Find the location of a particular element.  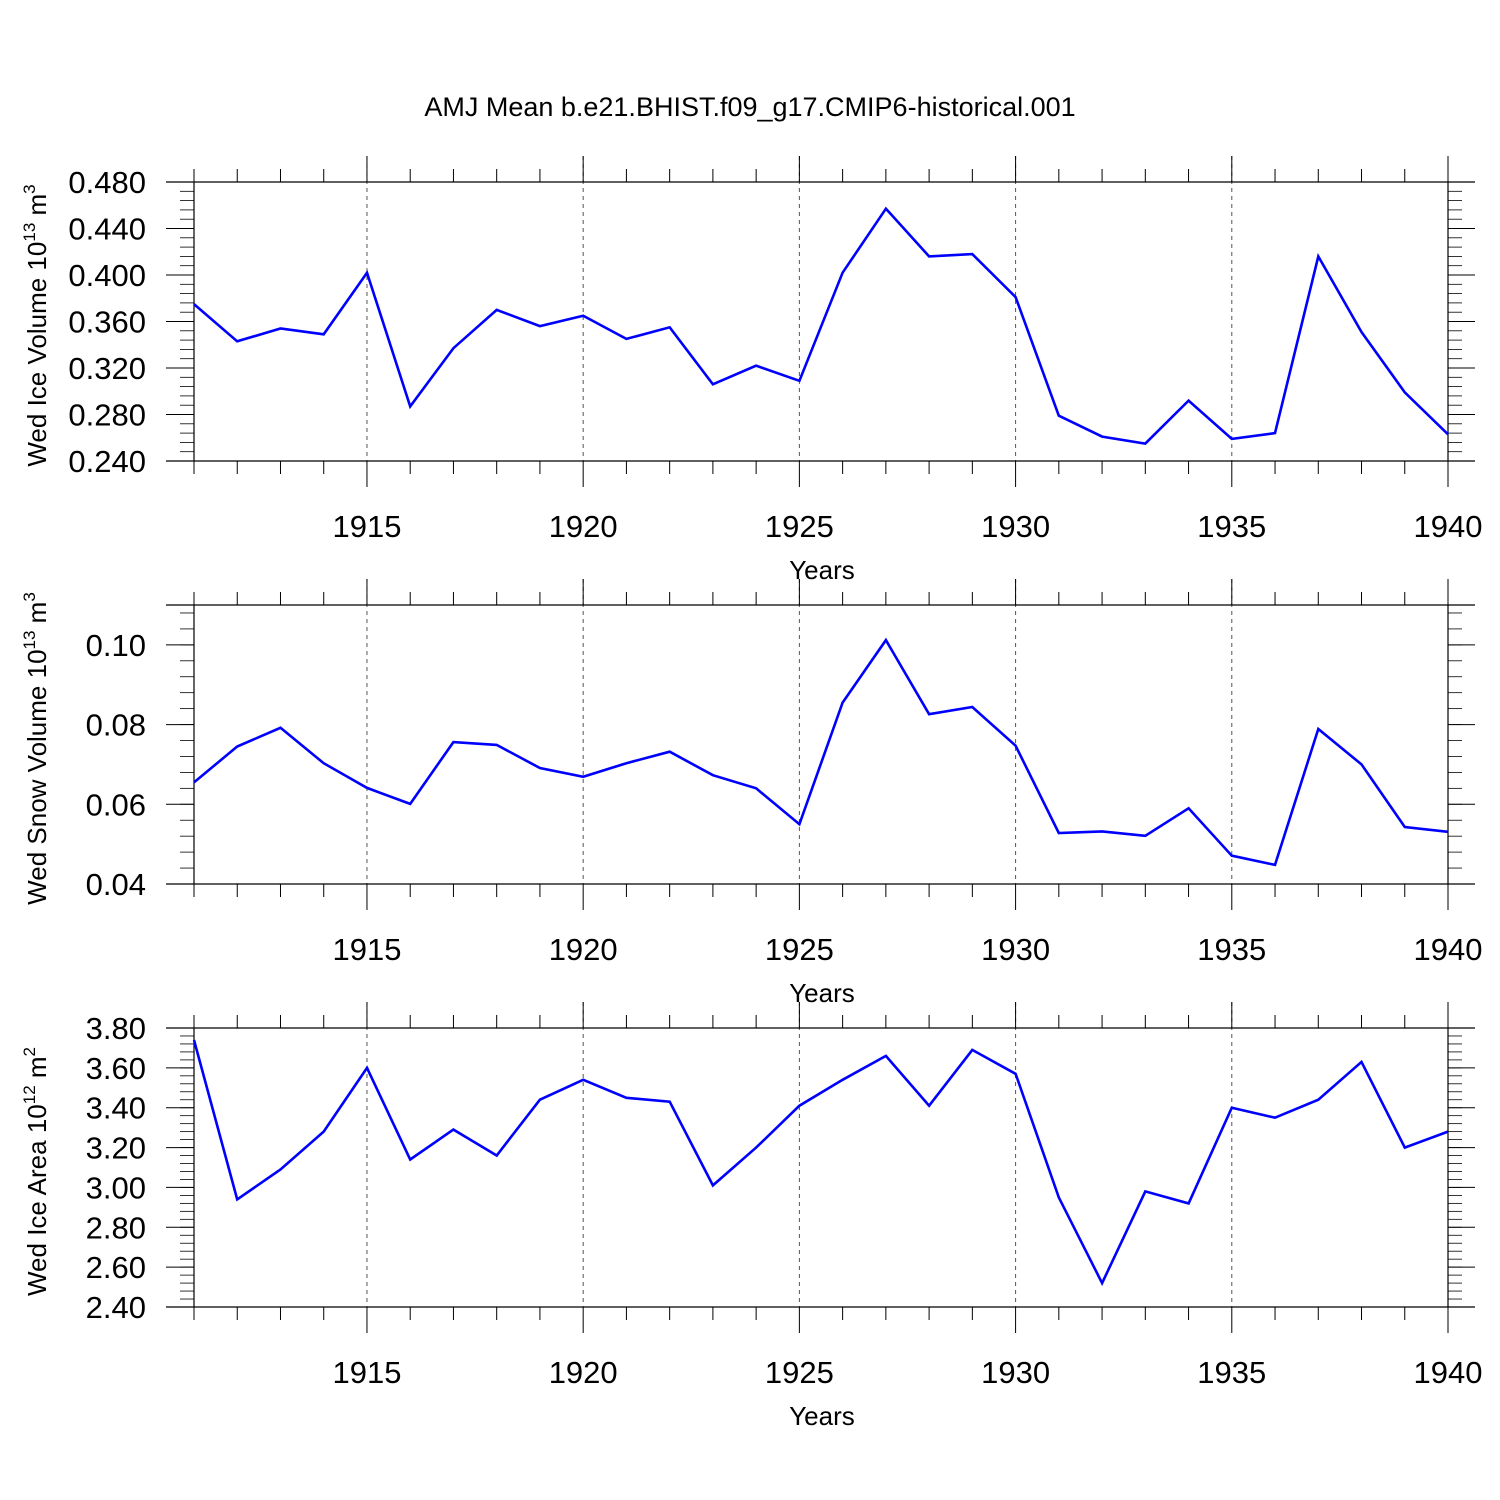

y-tick-label-ice-volume: 0.280 is located at coordinates (107, 415).